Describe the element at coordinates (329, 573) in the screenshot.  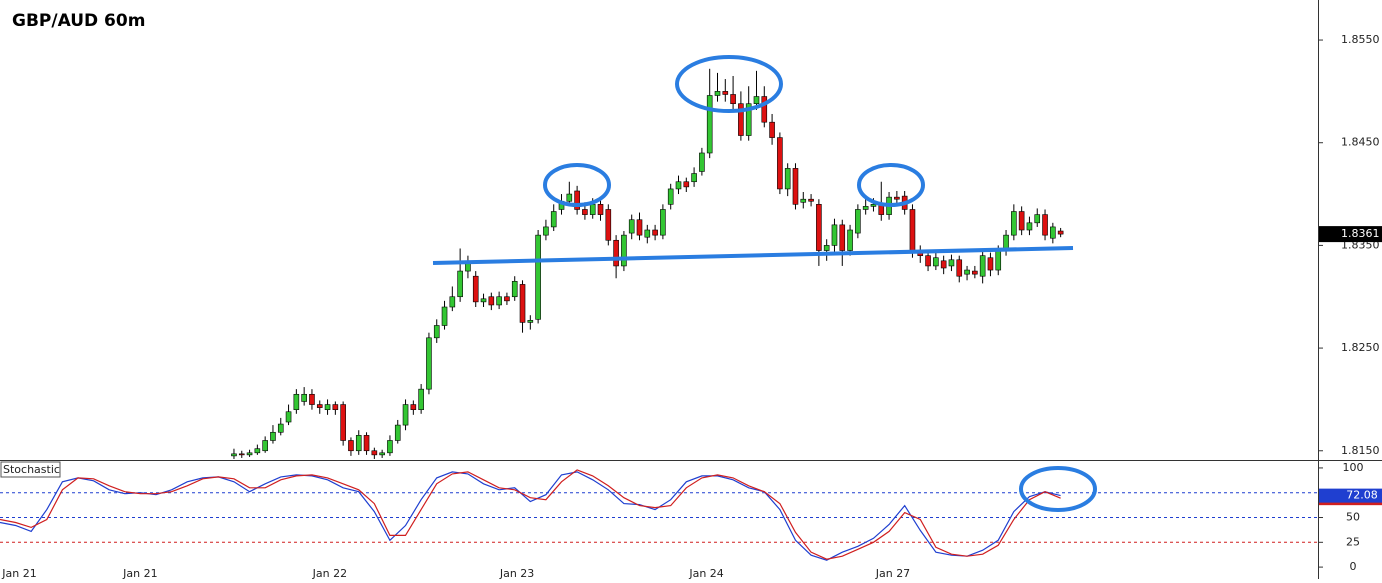
I see `x-tick-label: Jan 22` at that location.